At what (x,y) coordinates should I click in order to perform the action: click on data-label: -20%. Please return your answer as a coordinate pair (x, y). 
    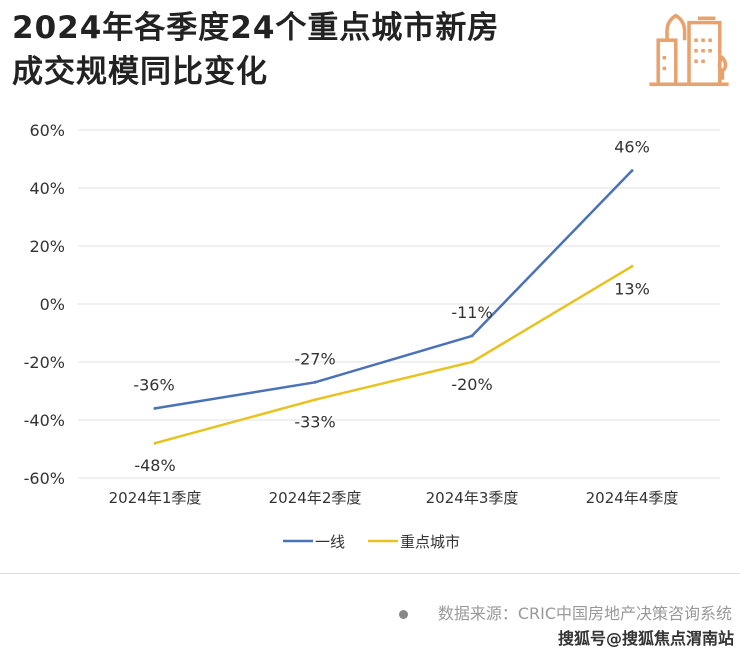
    Looking at the image, I should click on (471, 384).